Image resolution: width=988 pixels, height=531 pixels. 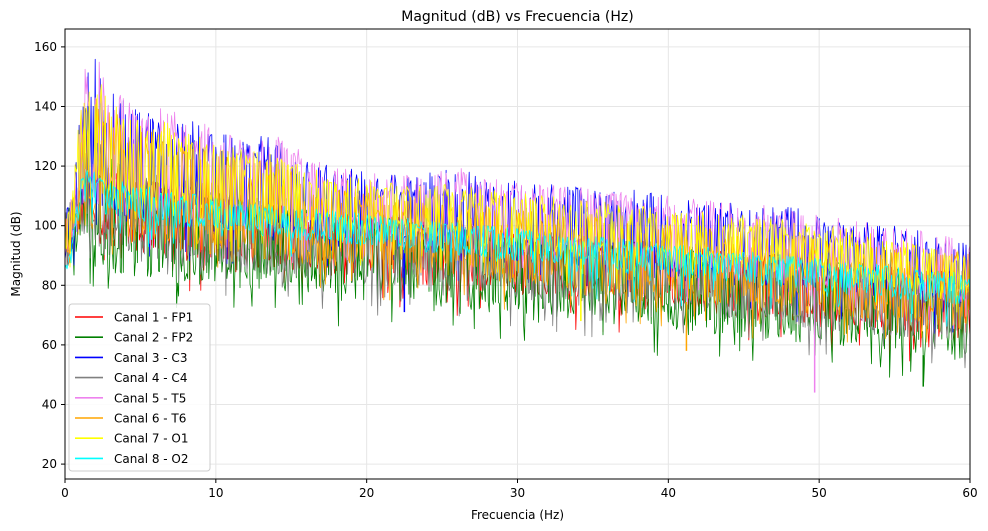 I want to click on y-tick-label: 20, so click(x=49, y=464).